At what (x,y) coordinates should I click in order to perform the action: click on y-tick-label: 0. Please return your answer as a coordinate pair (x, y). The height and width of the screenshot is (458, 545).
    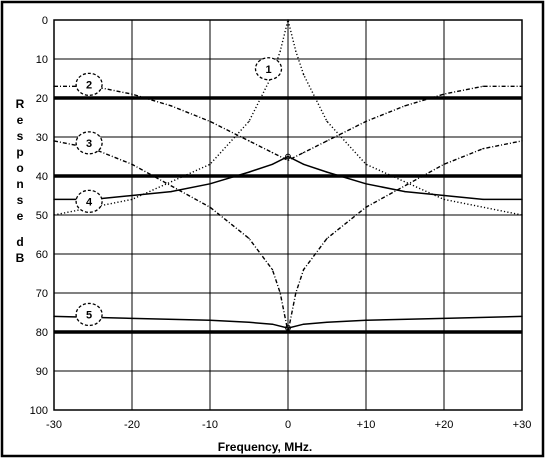
    Looking at the image, I should click on (45, 21).